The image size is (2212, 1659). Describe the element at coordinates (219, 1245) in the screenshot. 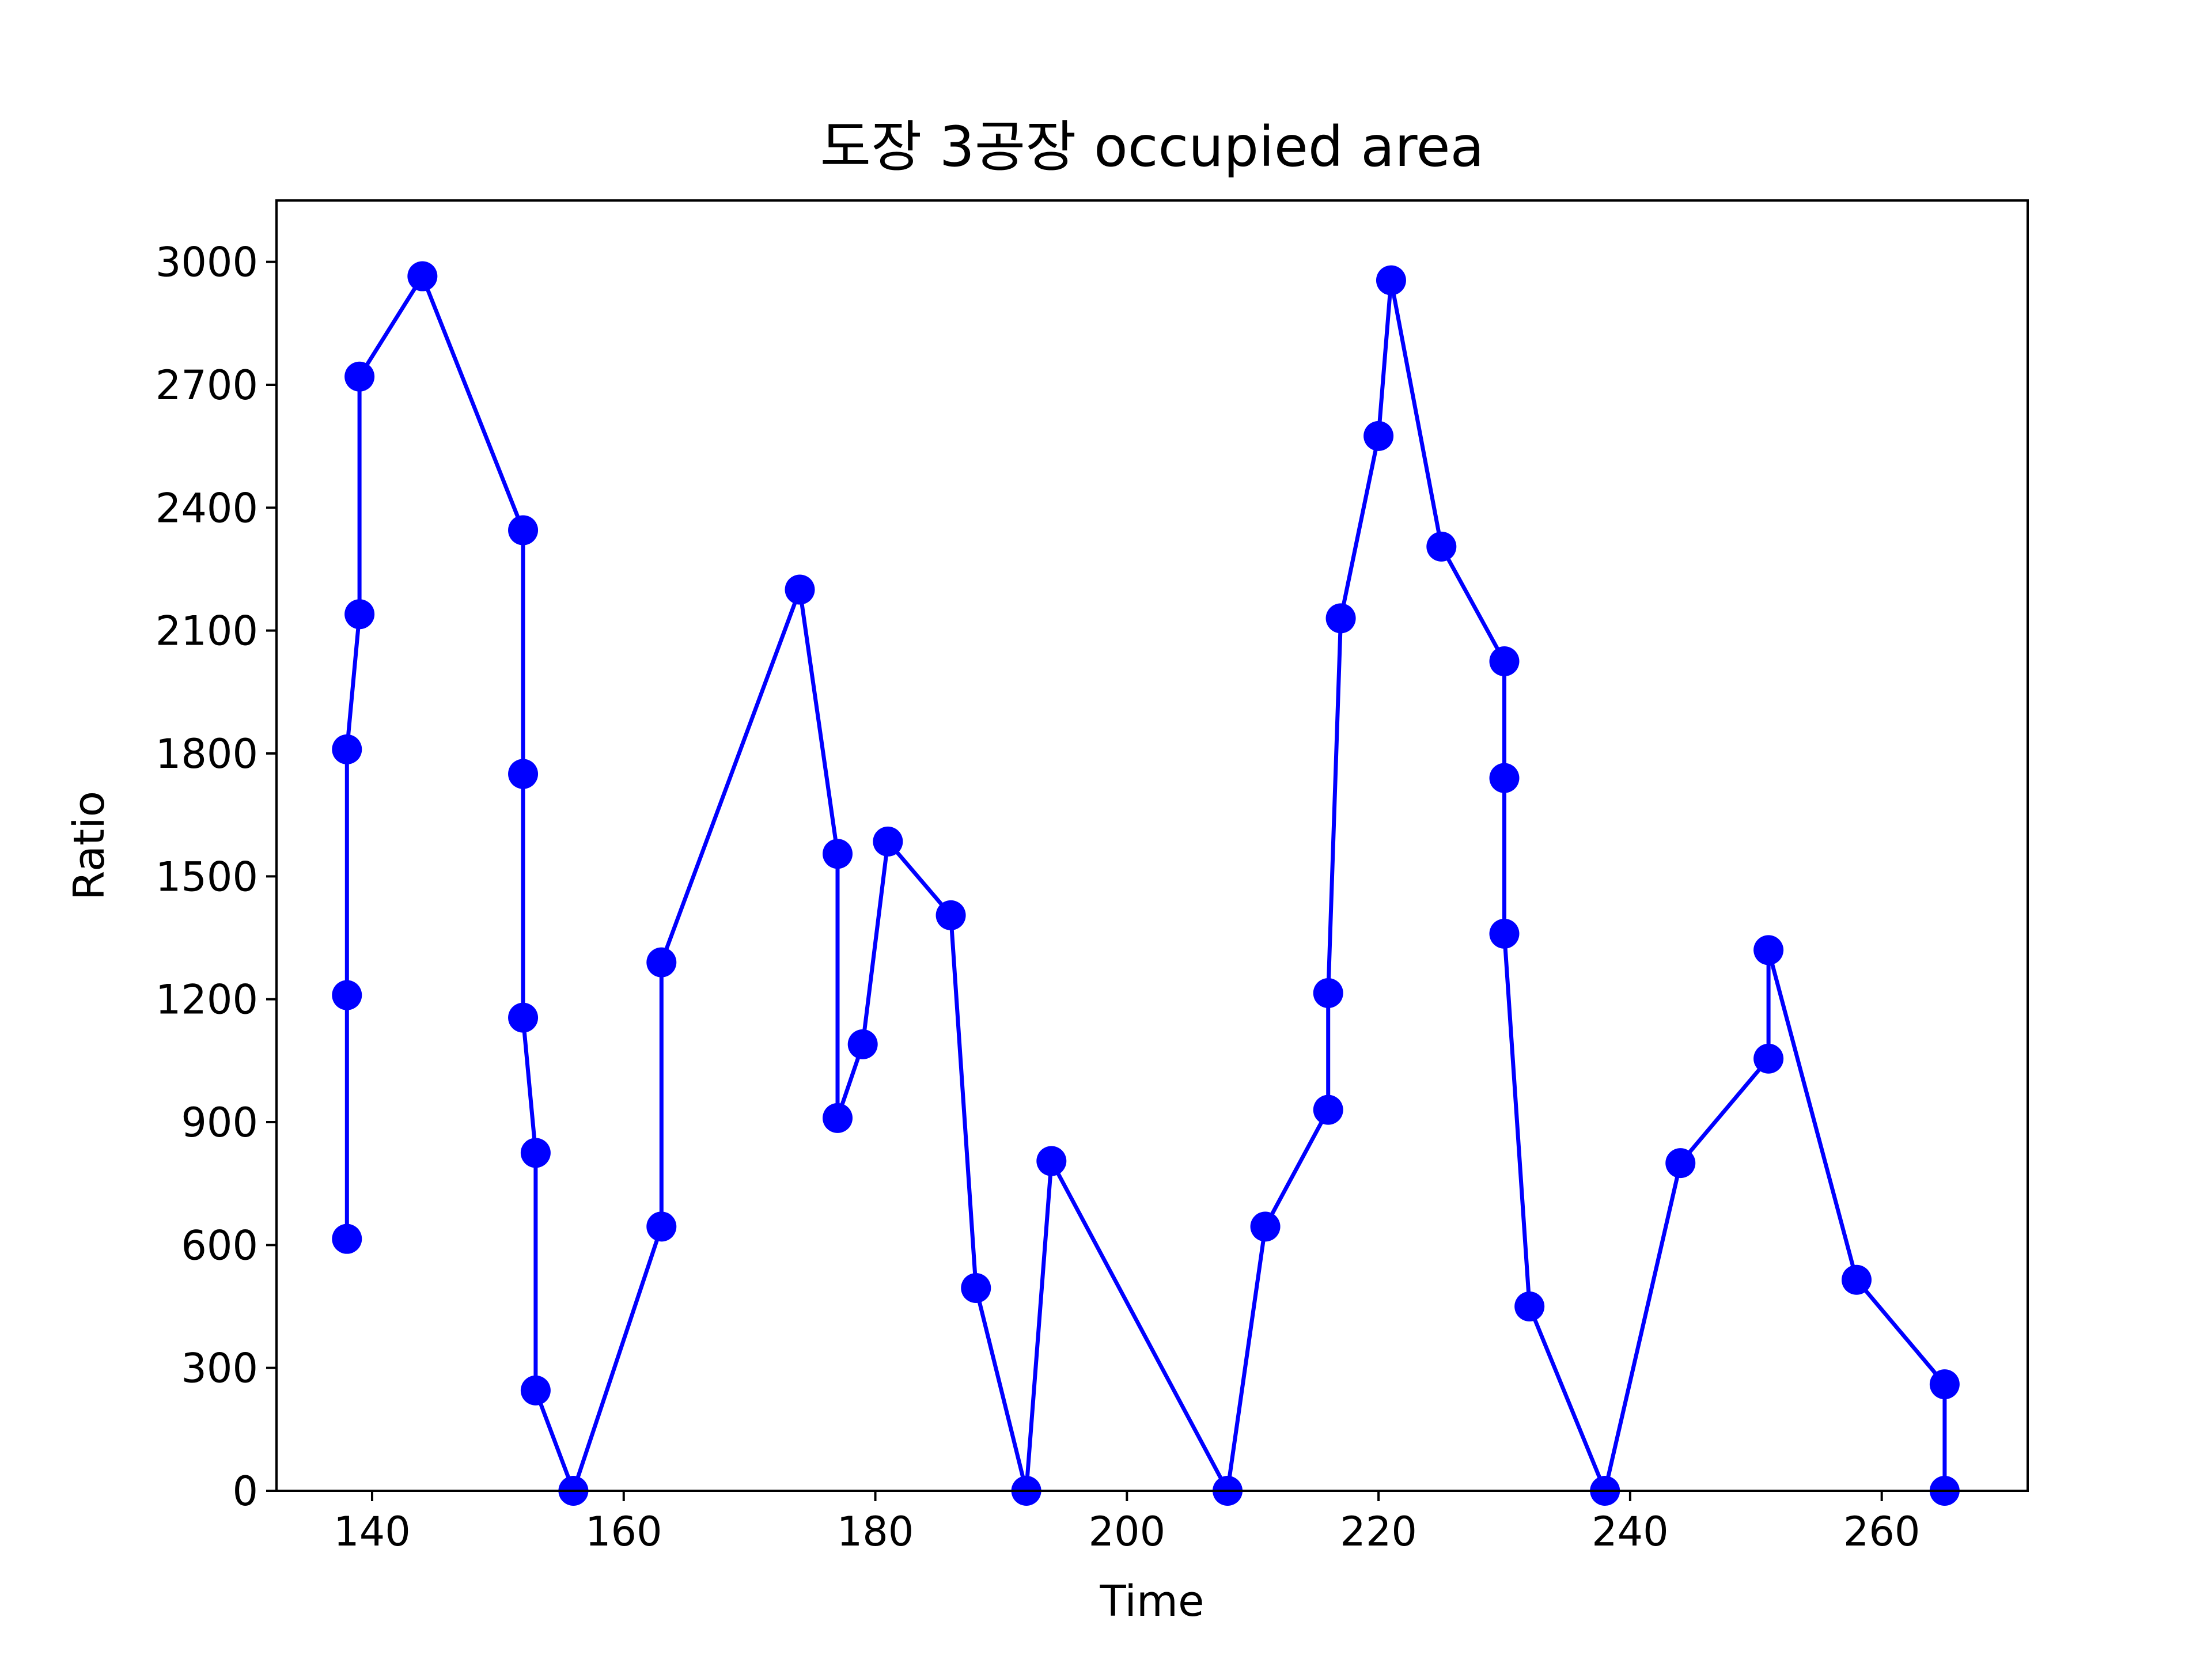

I see `y-tick-label: 600` at that location.